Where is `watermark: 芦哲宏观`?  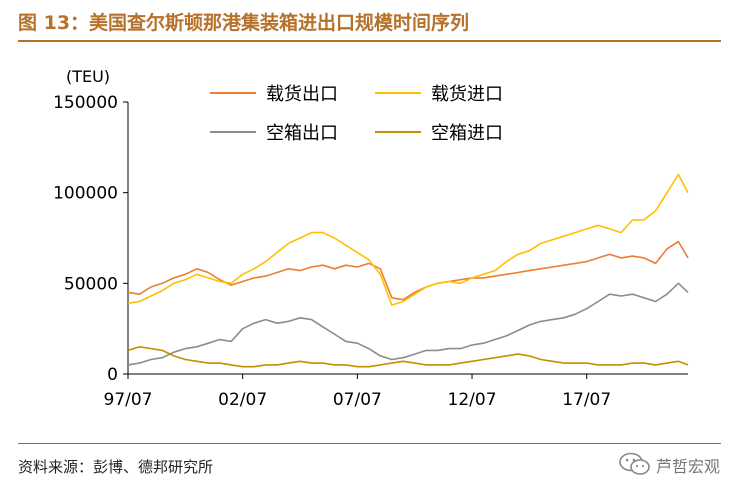 watermark: 芦哲宏观 is located at coordinates (673, 465).